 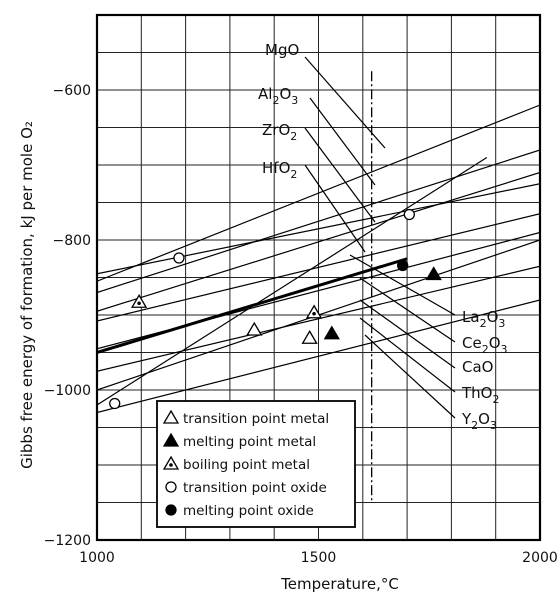 What do you see at coordinates (248, 511) in the screenshot?
I see `legend-label: melting point oxide` at bounding box center [248, 511].